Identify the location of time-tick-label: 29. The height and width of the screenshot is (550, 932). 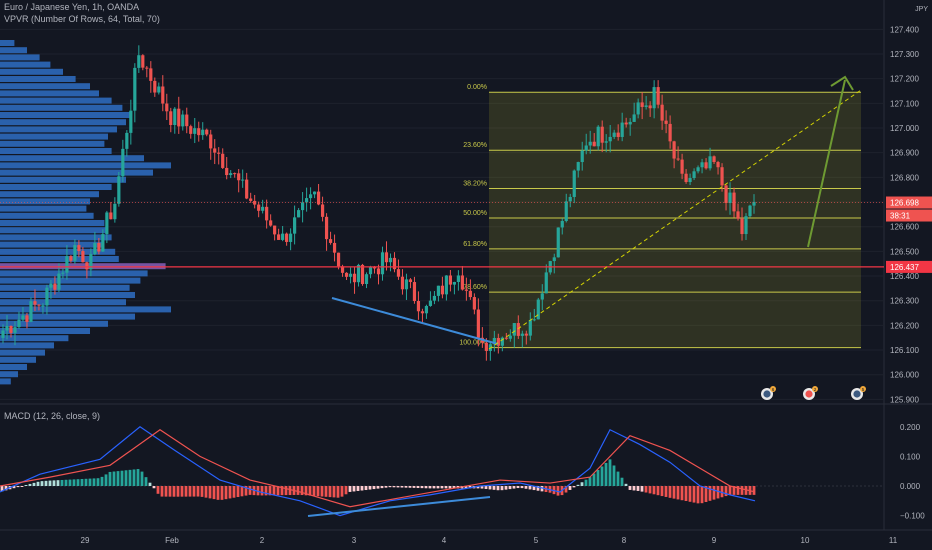
(85, 540).